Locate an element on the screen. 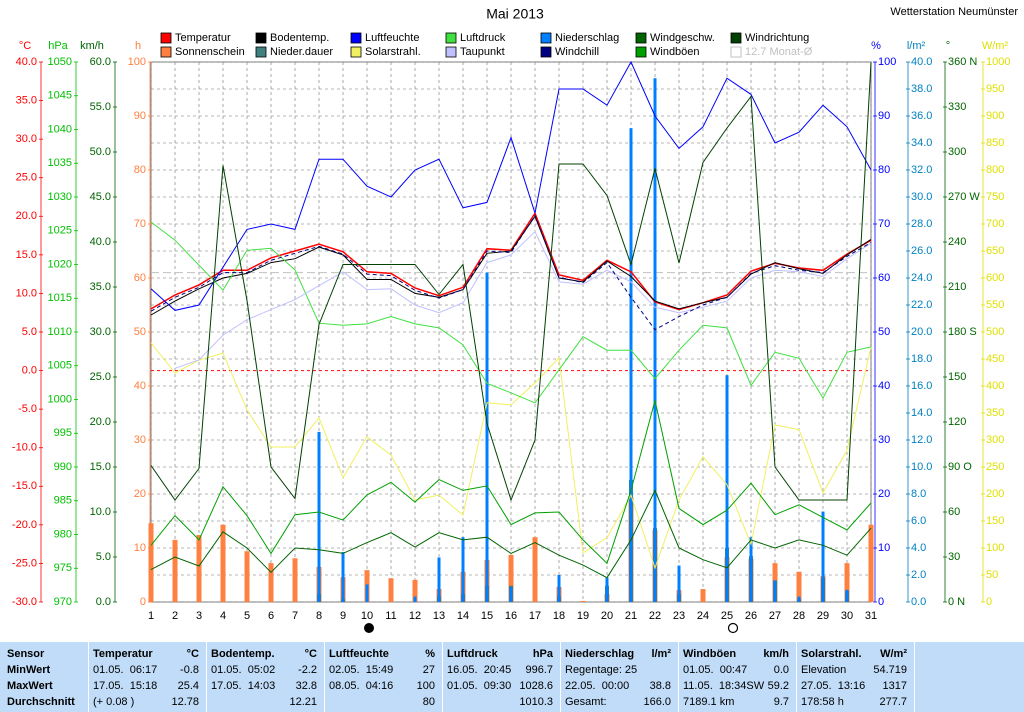 The height and width of the screenshot is (712, 1024). y-tick-label: 1030 is located at coordinates (60, 197).